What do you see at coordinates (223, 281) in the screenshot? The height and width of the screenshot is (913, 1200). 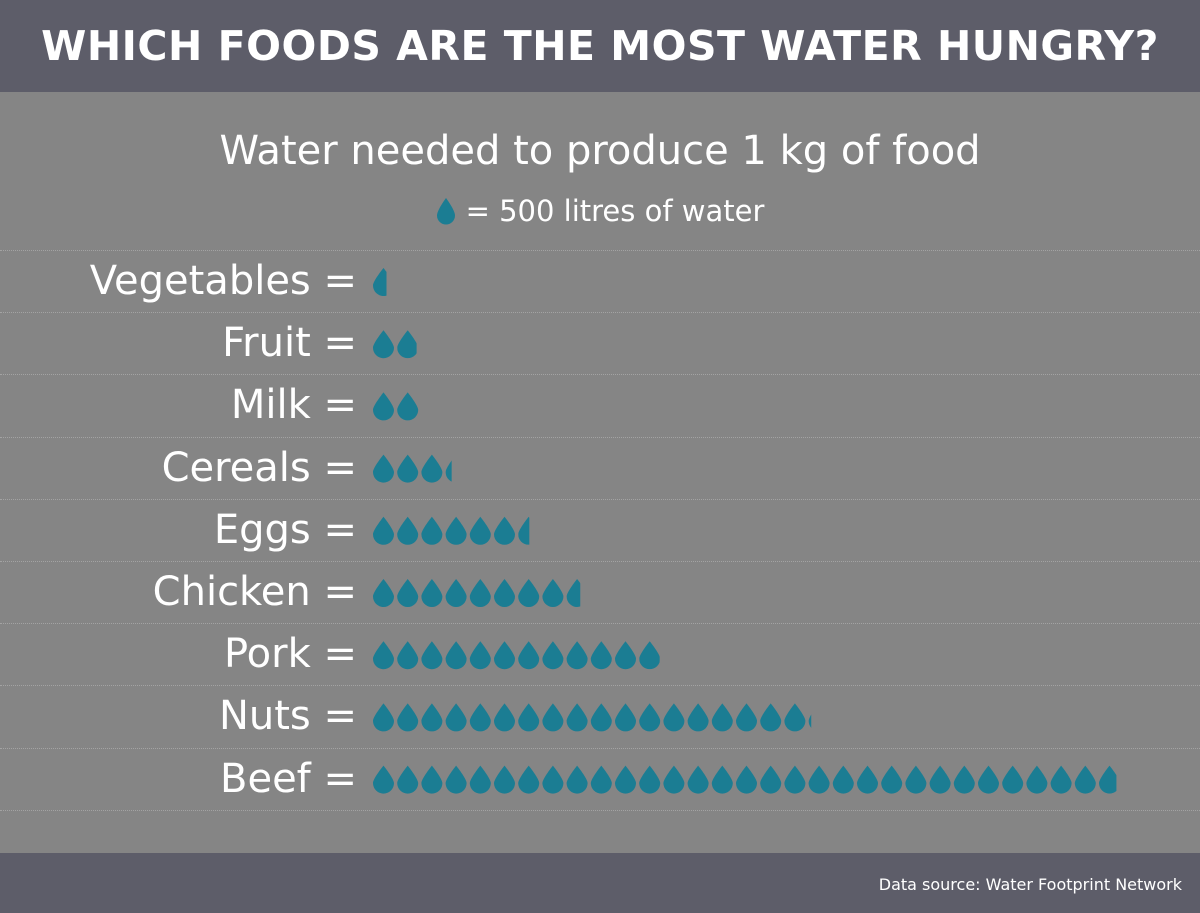 I see `category-label: Vegetables =` at bounding box center [223, 281].